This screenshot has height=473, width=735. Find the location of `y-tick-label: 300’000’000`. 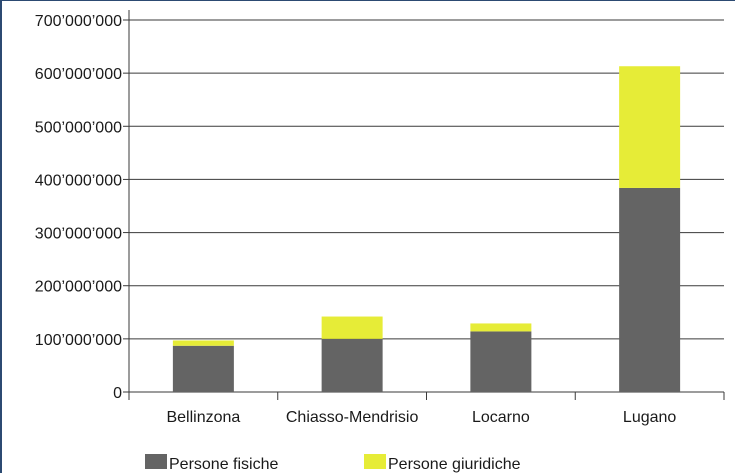

y-tick-label: 300’000’000 is located at coordinates (78, 234).